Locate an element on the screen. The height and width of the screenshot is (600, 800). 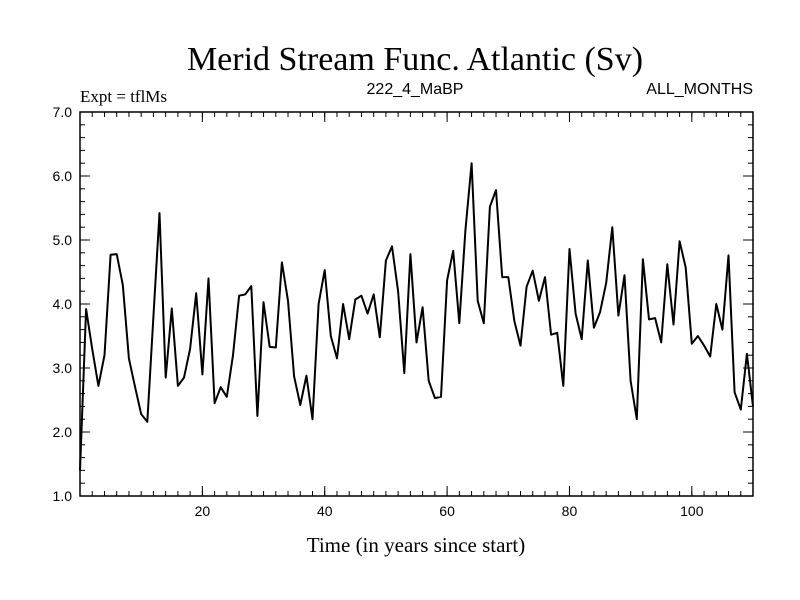
y-tick-label: 2.0 is located at coordinates (63, 432).